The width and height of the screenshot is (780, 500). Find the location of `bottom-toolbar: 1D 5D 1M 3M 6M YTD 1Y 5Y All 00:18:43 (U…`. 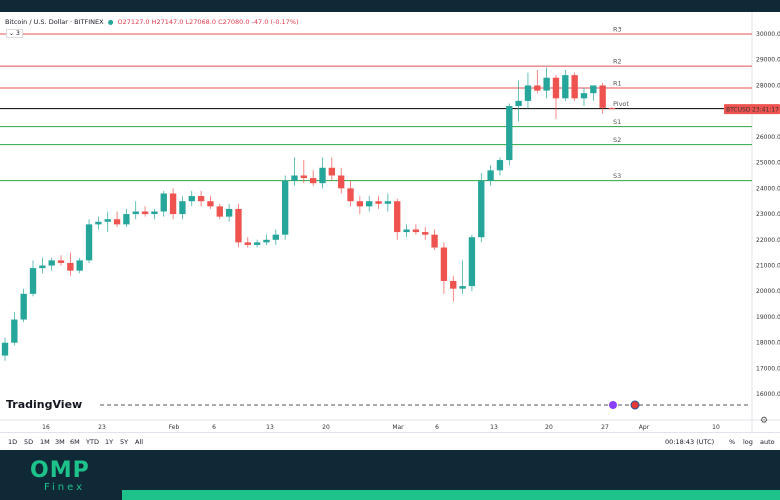

bottom-toolbar: 1D 5D 1M 3M 6M YTD 1Y 5Y All 00:18:43 (U… is located at coordinates (390, 441).